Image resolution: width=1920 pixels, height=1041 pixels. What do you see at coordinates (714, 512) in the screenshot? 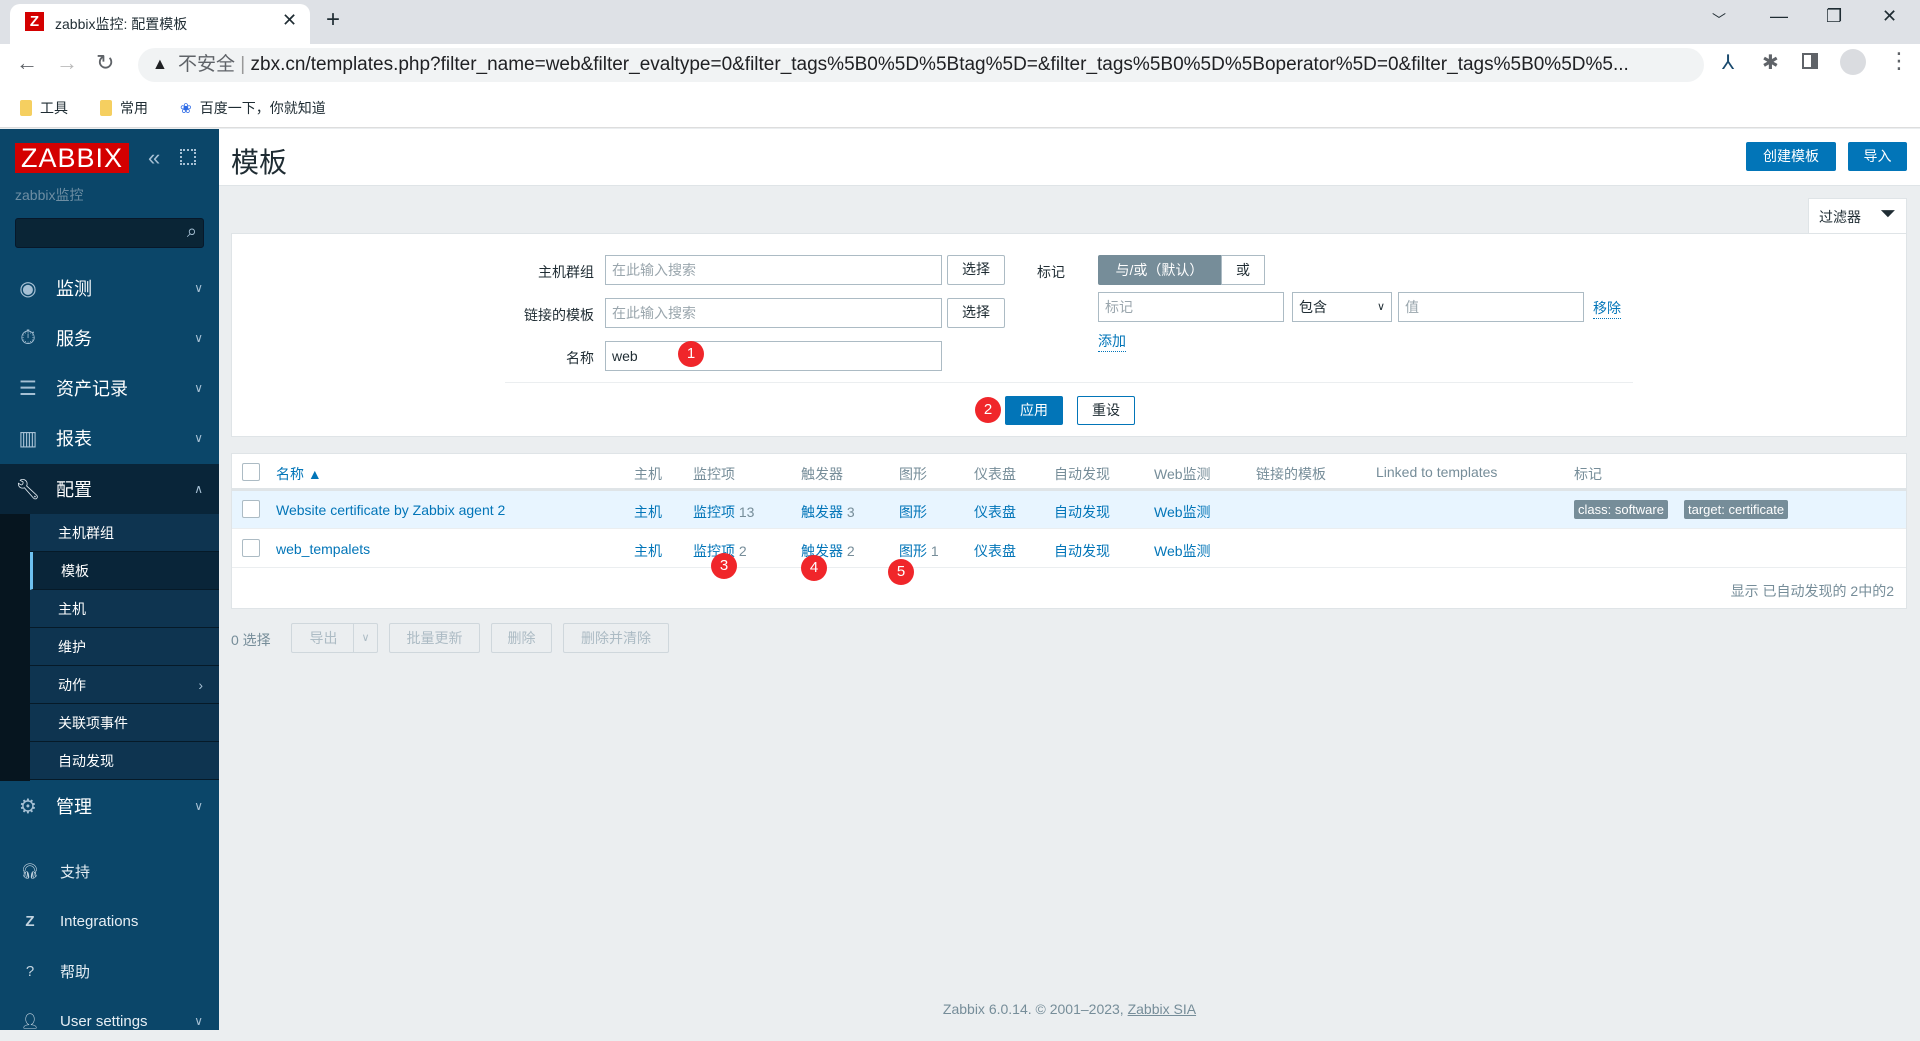
I see `items-link: 监控项` at bounding box center [714, 512].